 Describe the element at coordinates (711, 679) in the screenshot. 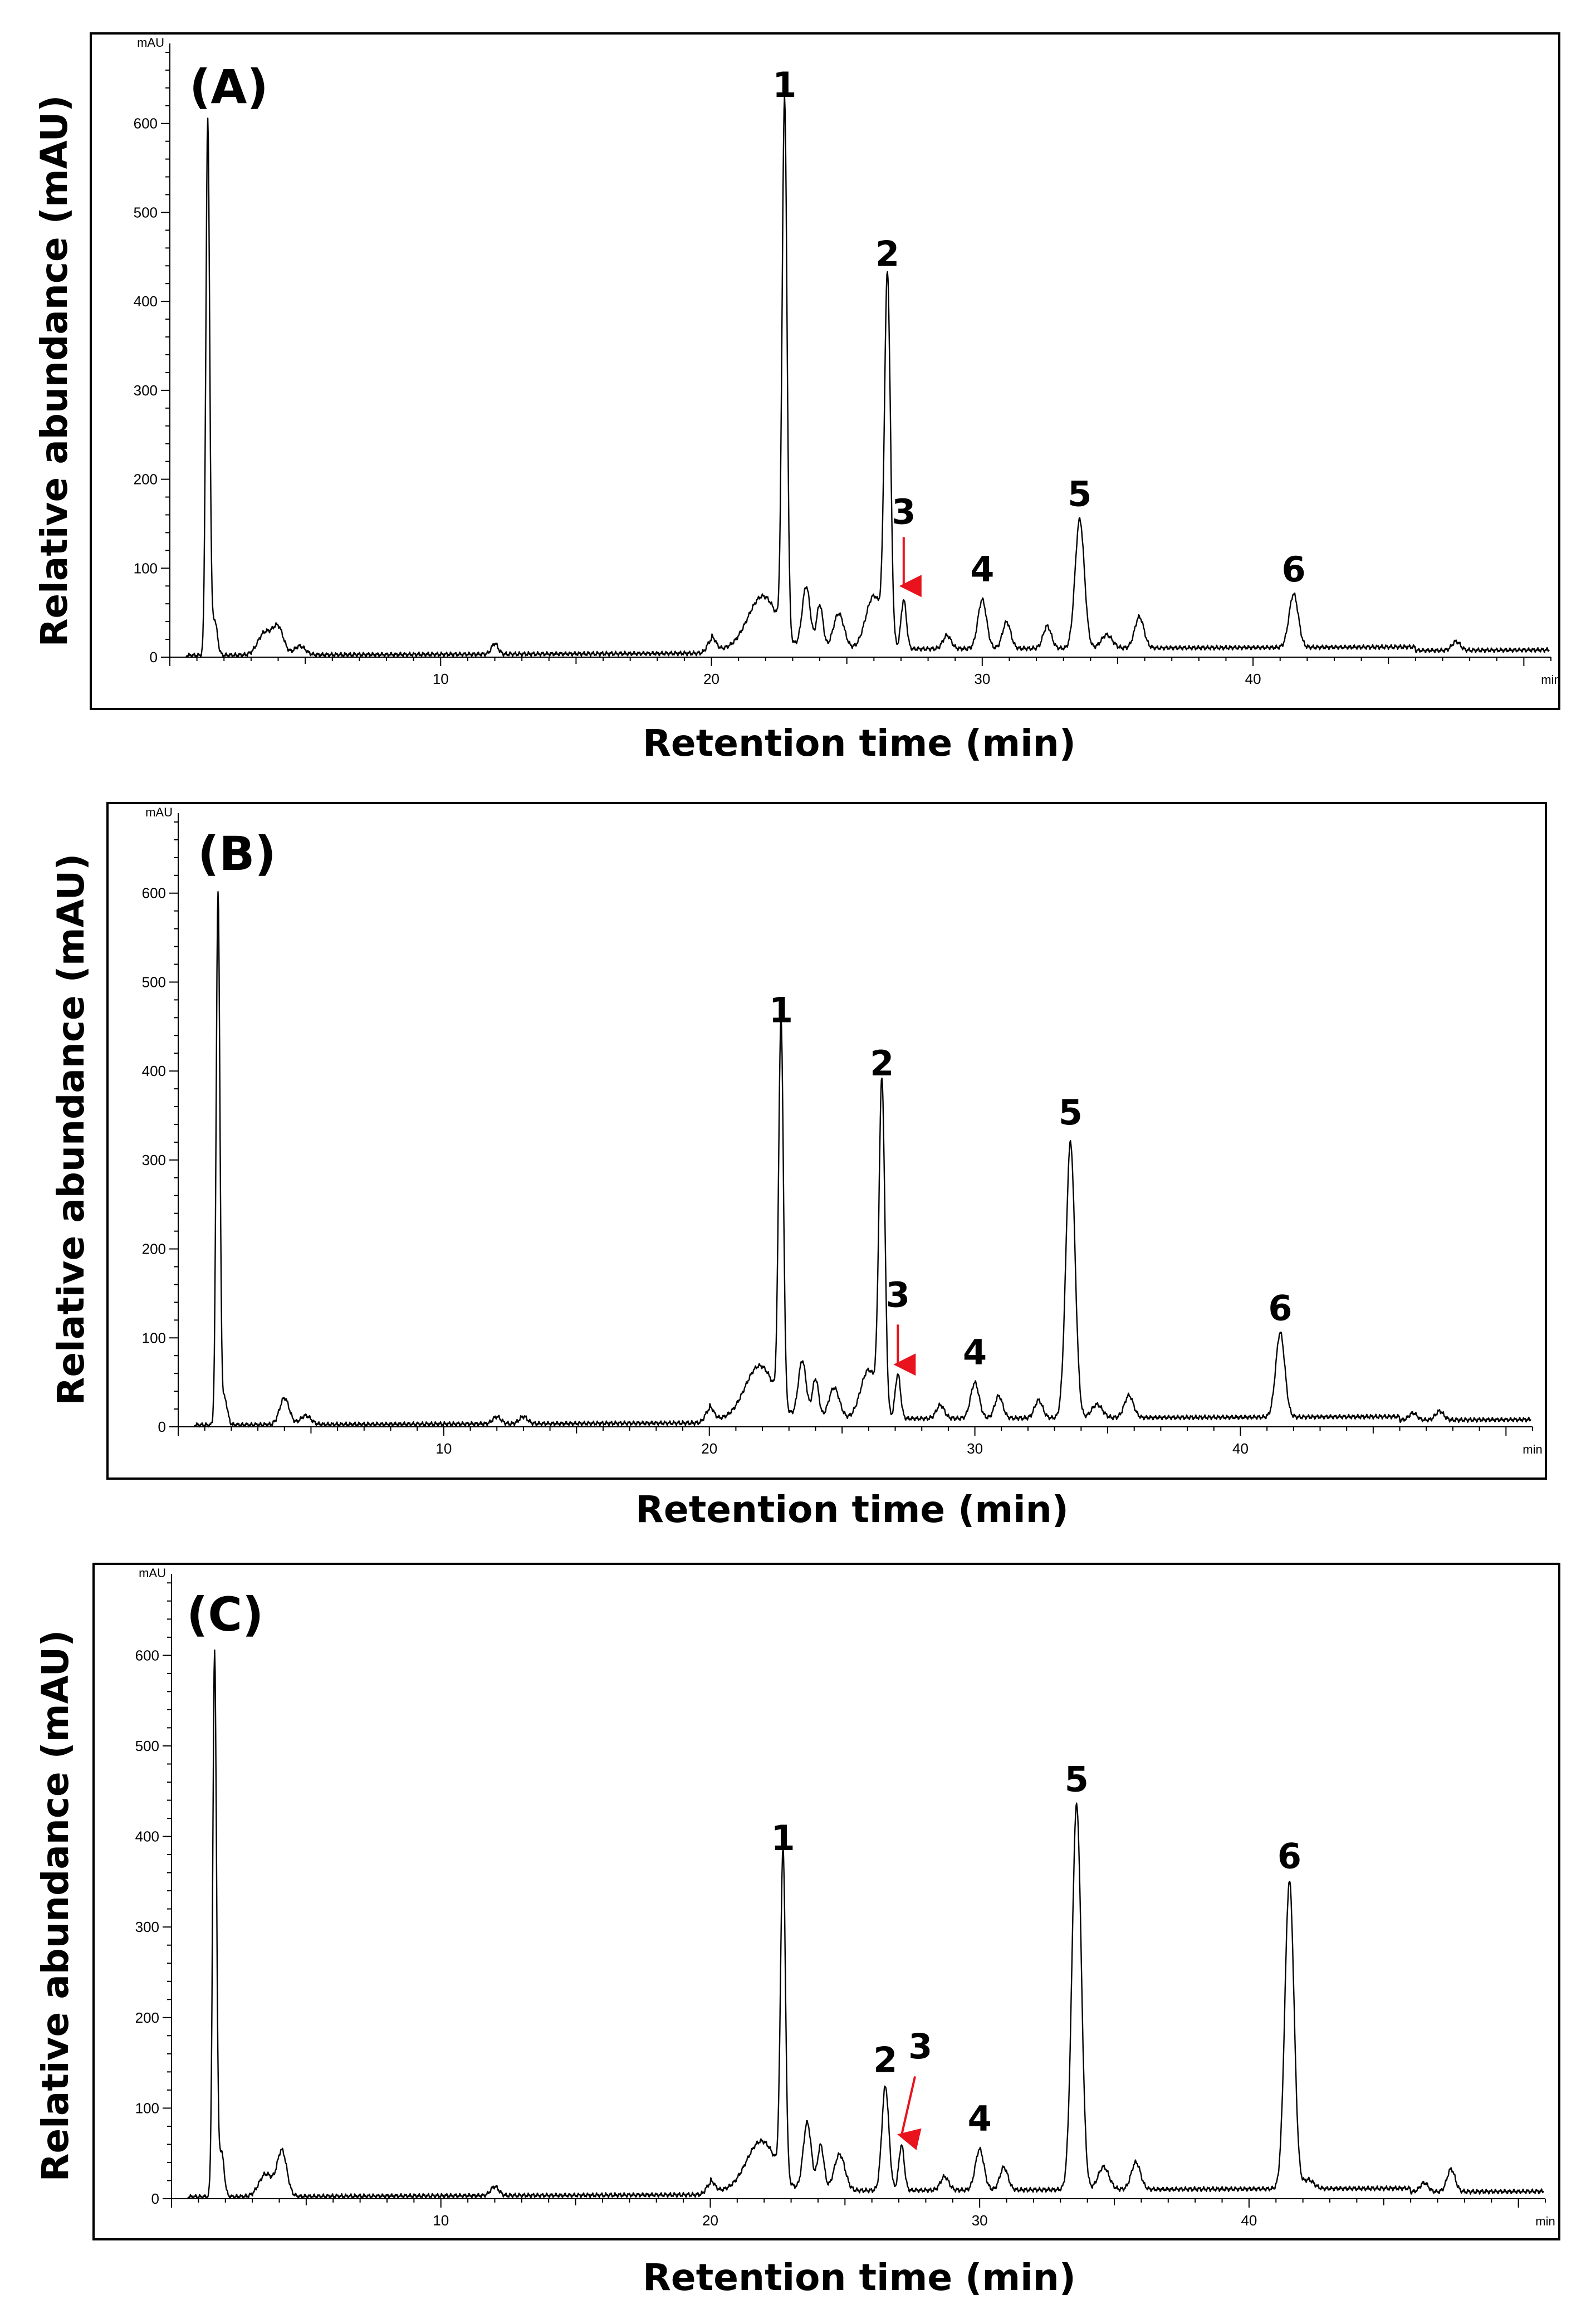

I see `panel-a-x-tick-label: 20` at that location.